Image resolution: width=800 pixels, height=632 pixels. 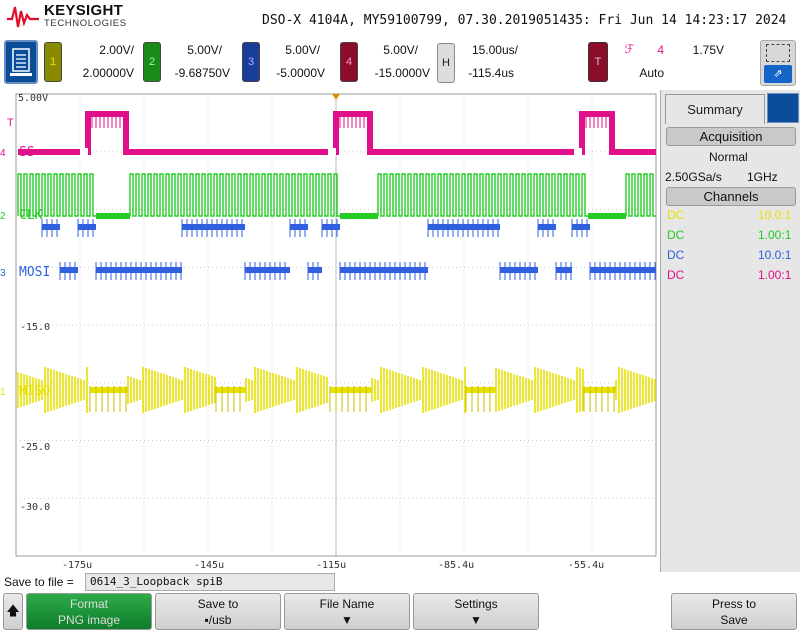 I want to click on press-to-value: Save, so click(x=734, y=620).